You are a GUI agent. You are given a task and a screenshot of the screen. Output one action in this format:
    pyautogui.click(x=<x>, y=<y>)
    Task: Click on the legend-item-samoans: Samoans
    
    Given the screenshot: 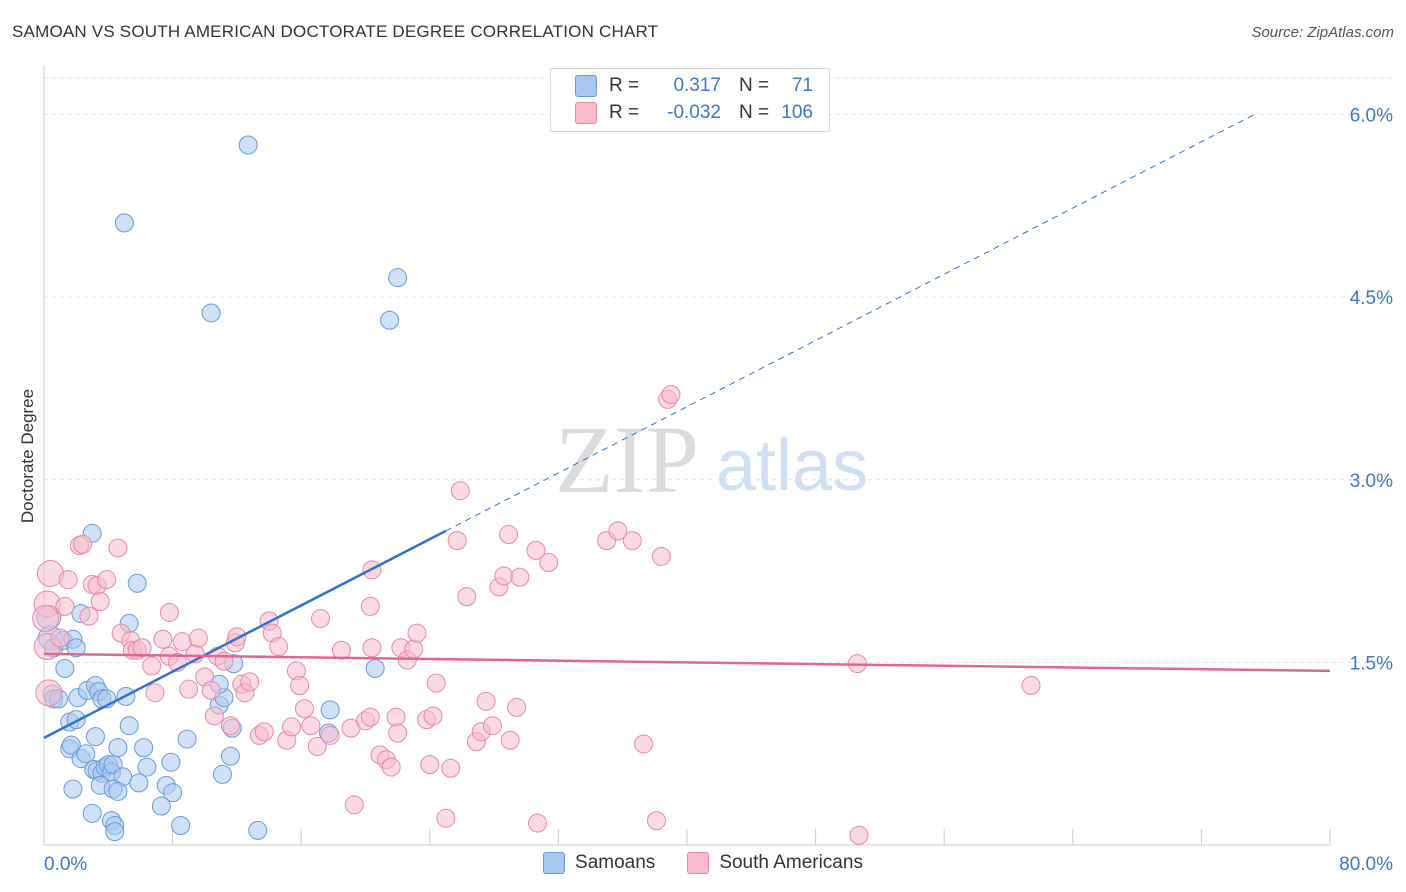 What is the action you would take?
    pyautogui.click(x=599, y=863)
    